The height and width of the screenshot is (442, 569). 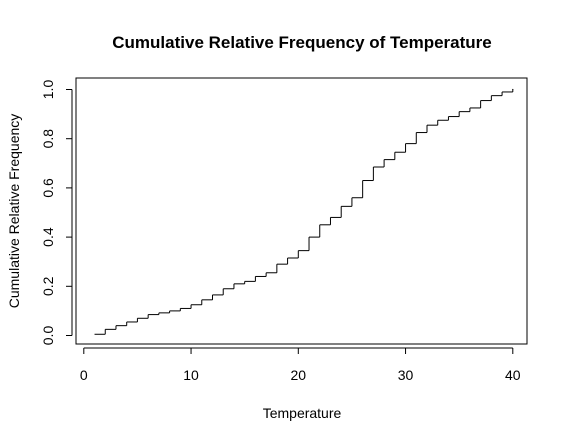 What do you see at coordinates (302, 413) in the screenshot?
I see `x-axis-label: Temperature` at bounding box center [302, 413].